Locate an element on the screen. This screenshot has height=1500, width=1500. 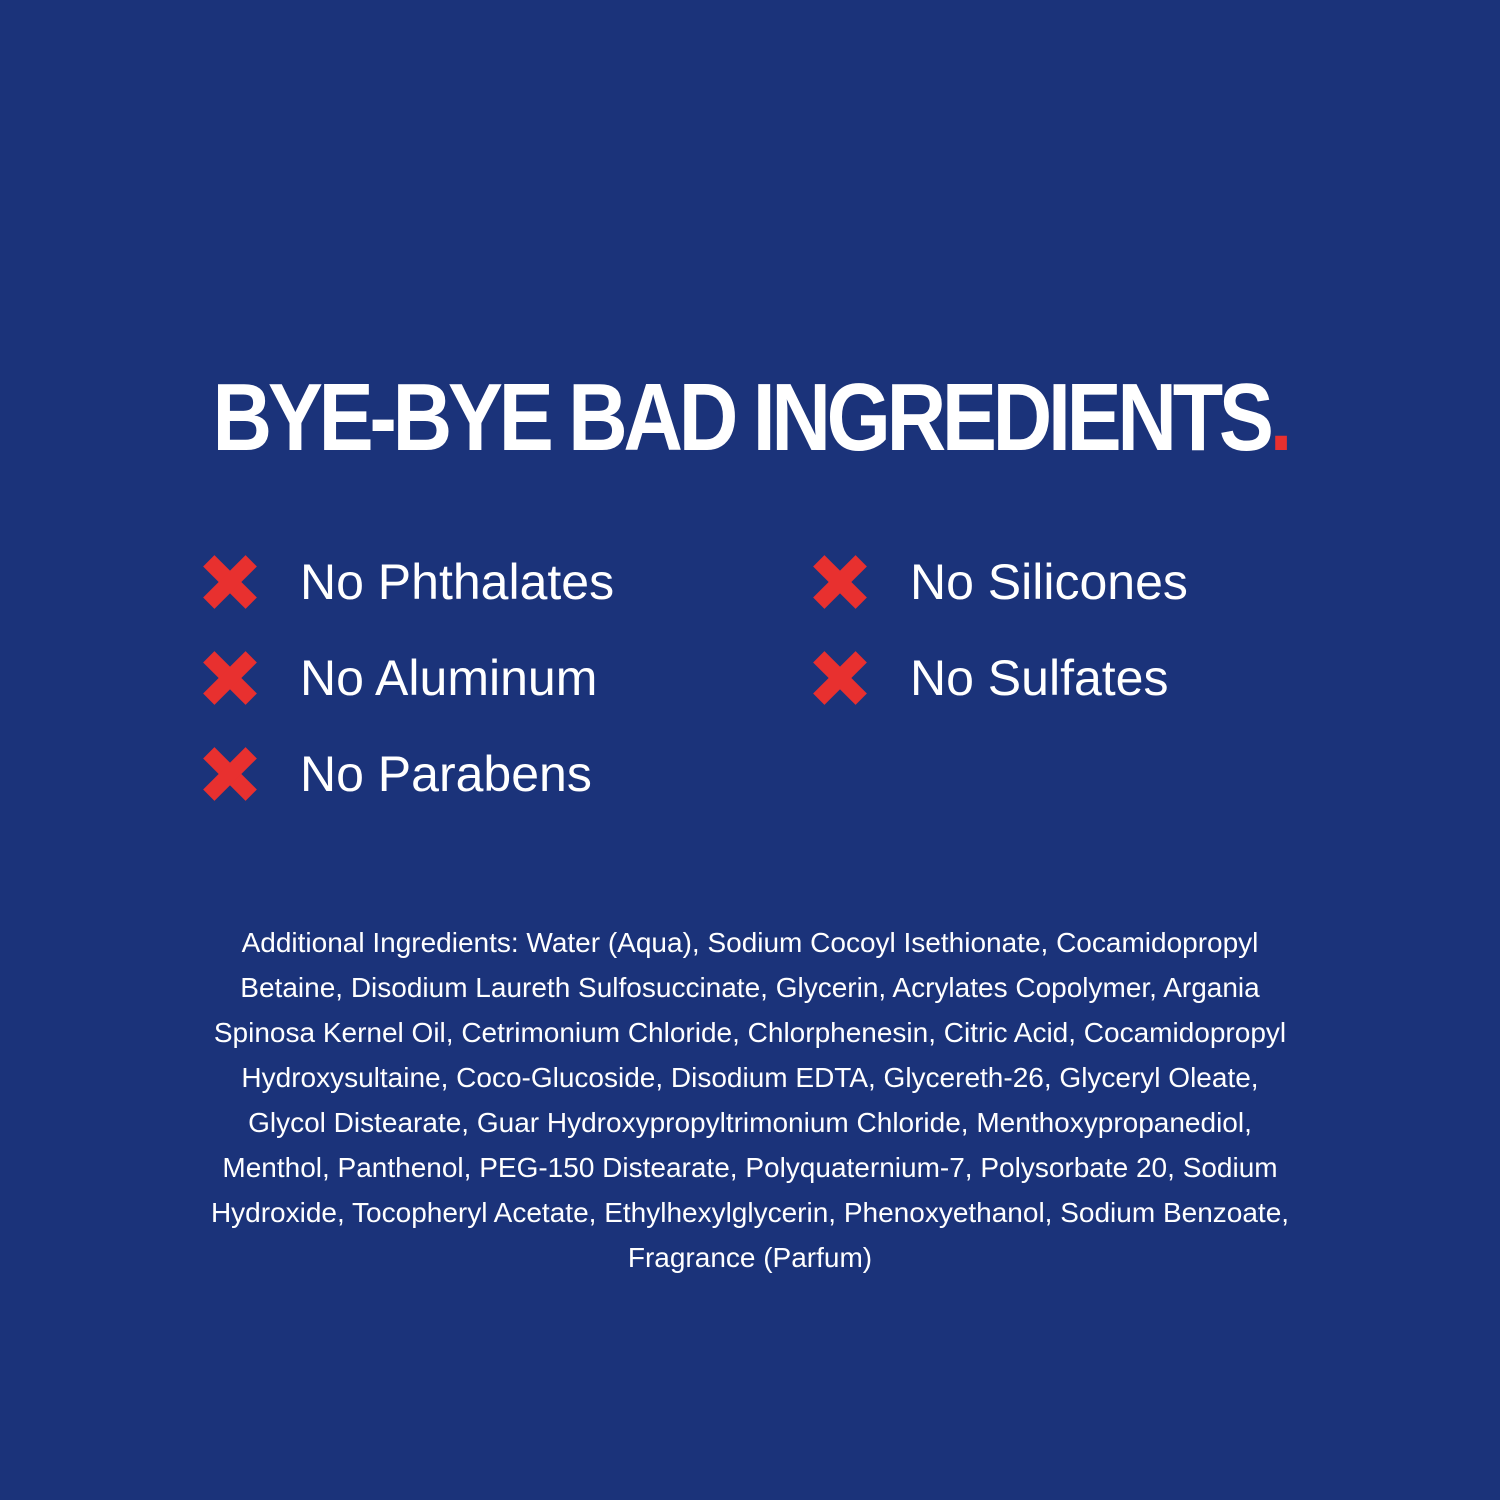
claim-label: No Parabens is located at coordinates (446, 774).